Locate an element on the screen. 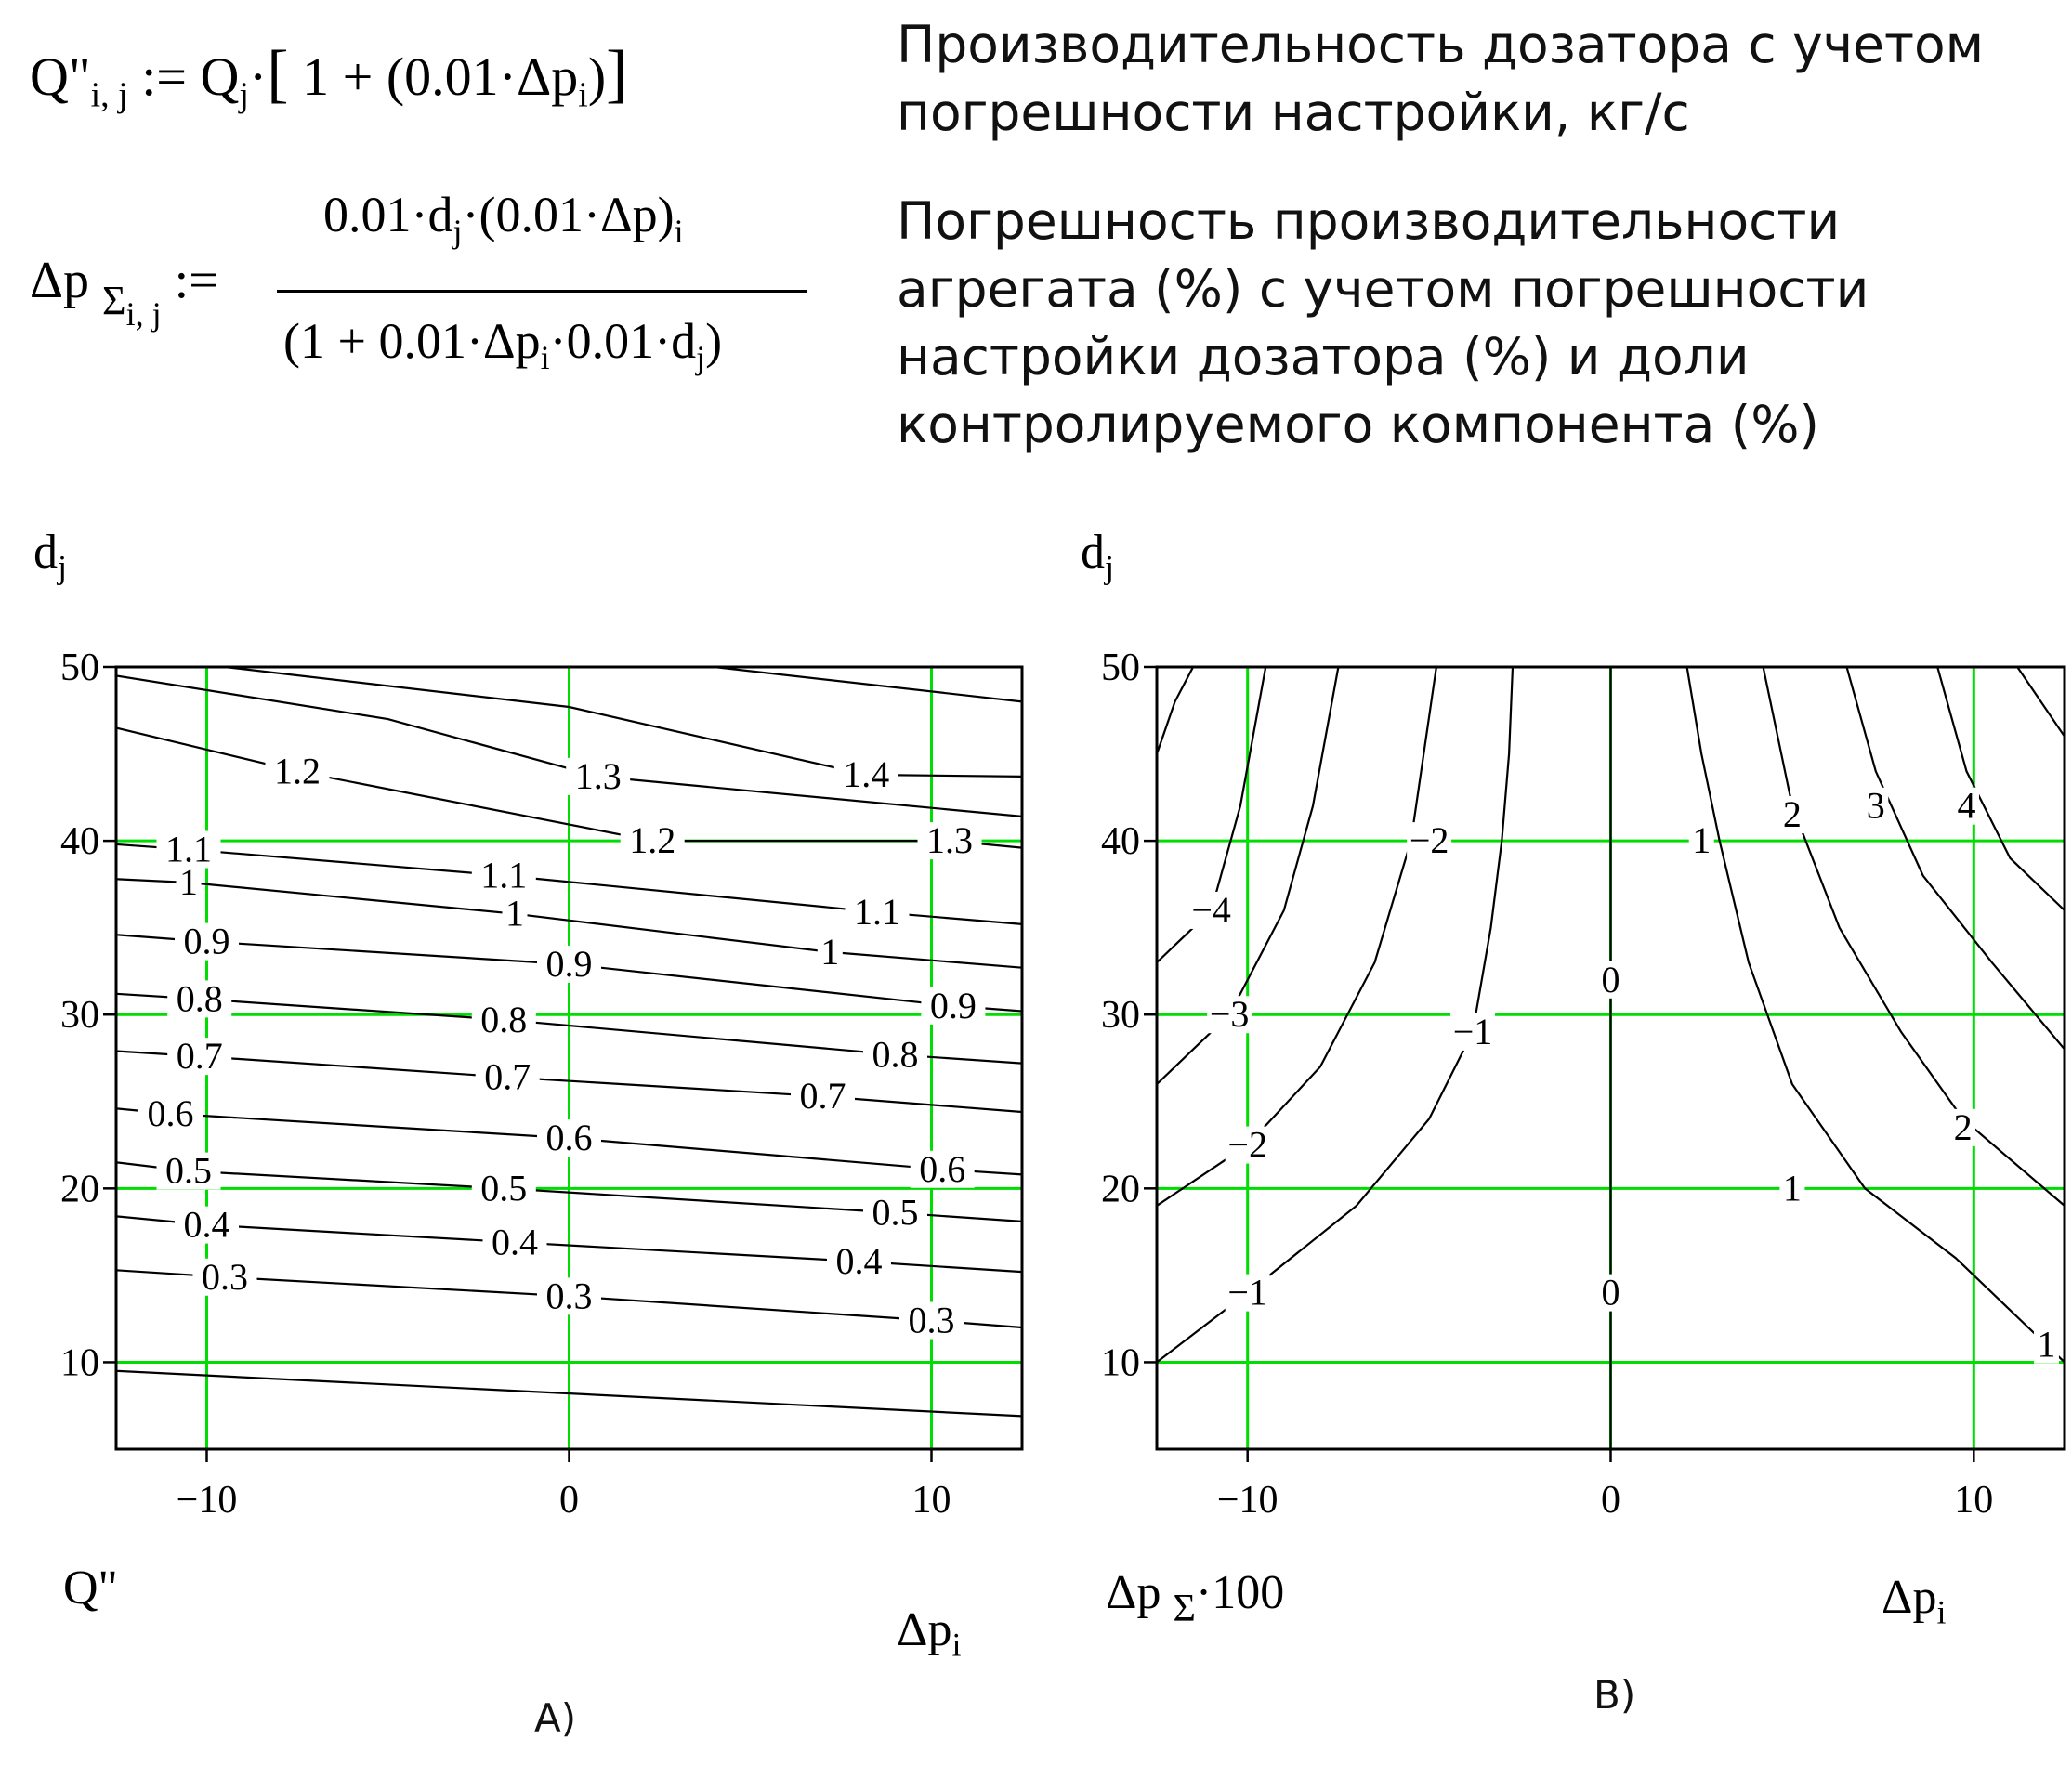 The height and width of the screenshot is (1765, 2072). formula1-p-sub: i is located at coordinates (583, 95).